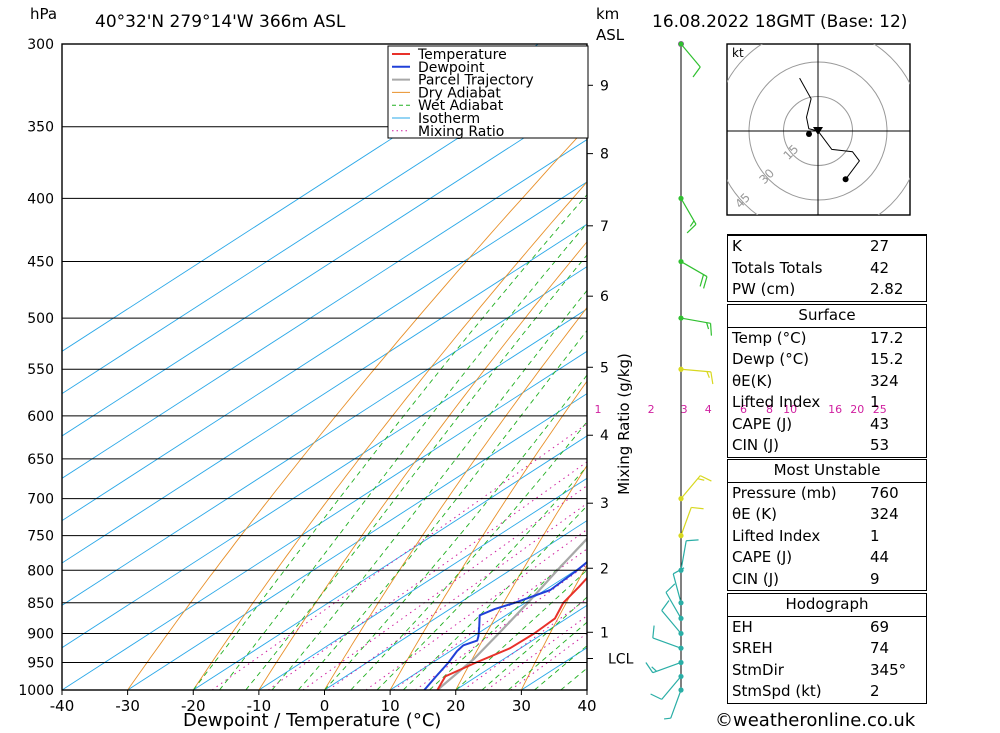 Image resolution: width=1000 pixels, height=733 pixels. What do you see at coordinates (818, 131) in the screenshot?
I see `hodograph-storm-motion-icon` at bounding box center [818, 131].